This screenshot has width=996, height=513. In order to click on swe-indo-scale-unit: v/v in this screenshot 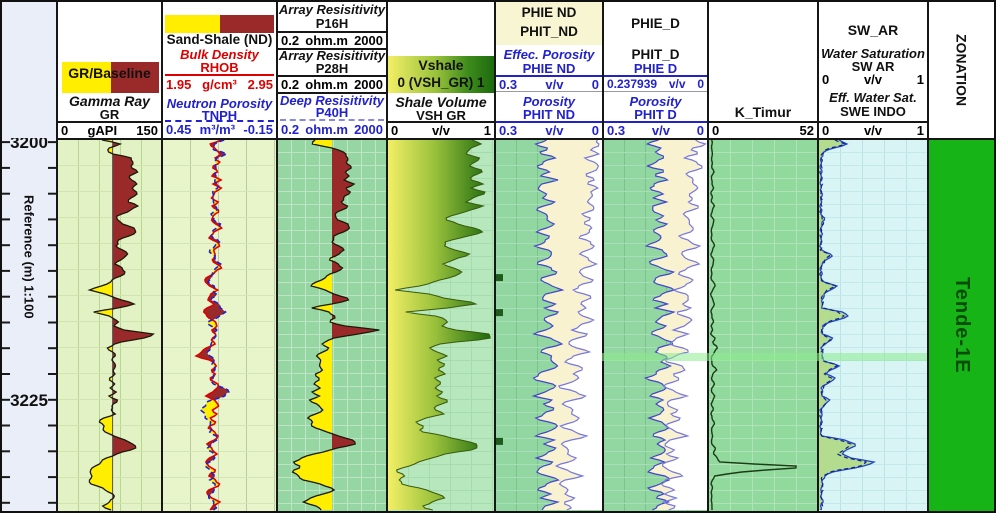, I will do `click(873, 130)`.